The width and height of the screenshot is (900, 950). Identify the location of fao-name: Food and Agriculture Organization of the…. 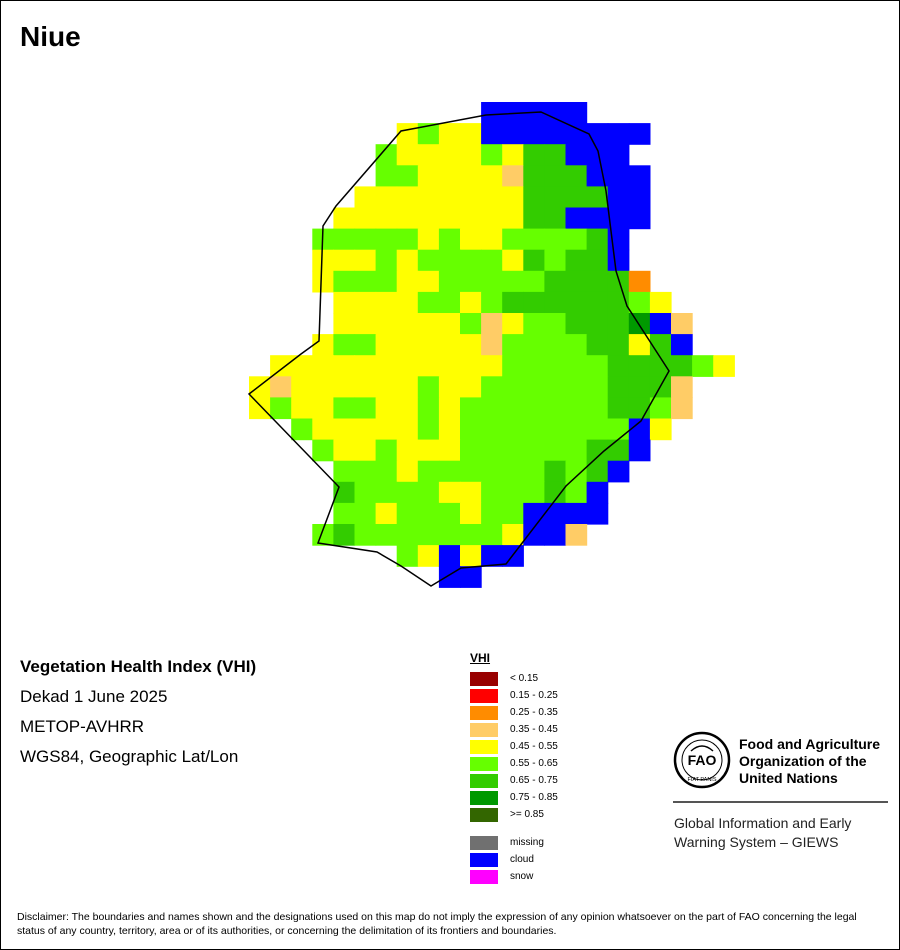
(819, 761).